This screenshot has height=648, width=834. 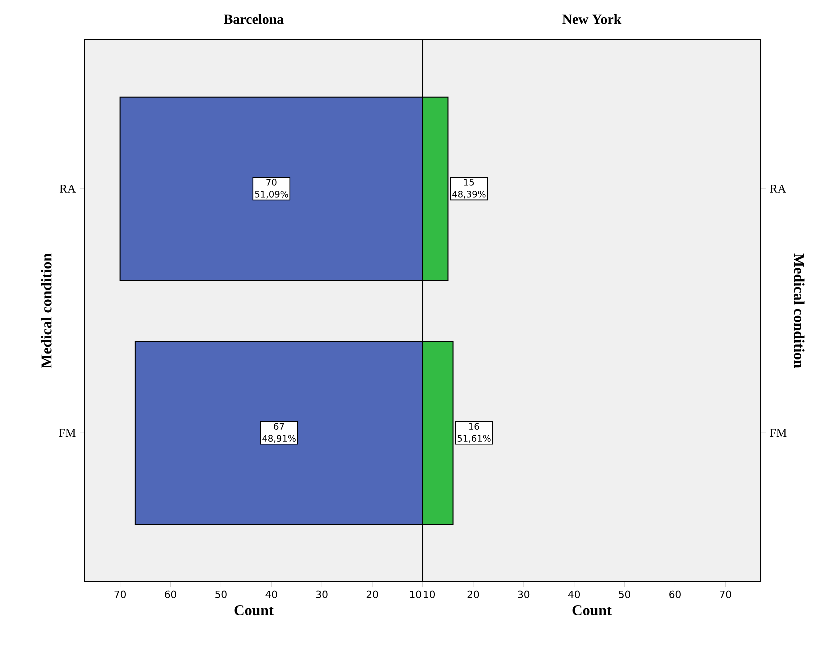 I want to click on data-label: 16 51,61%, so click(x=474, y=433).